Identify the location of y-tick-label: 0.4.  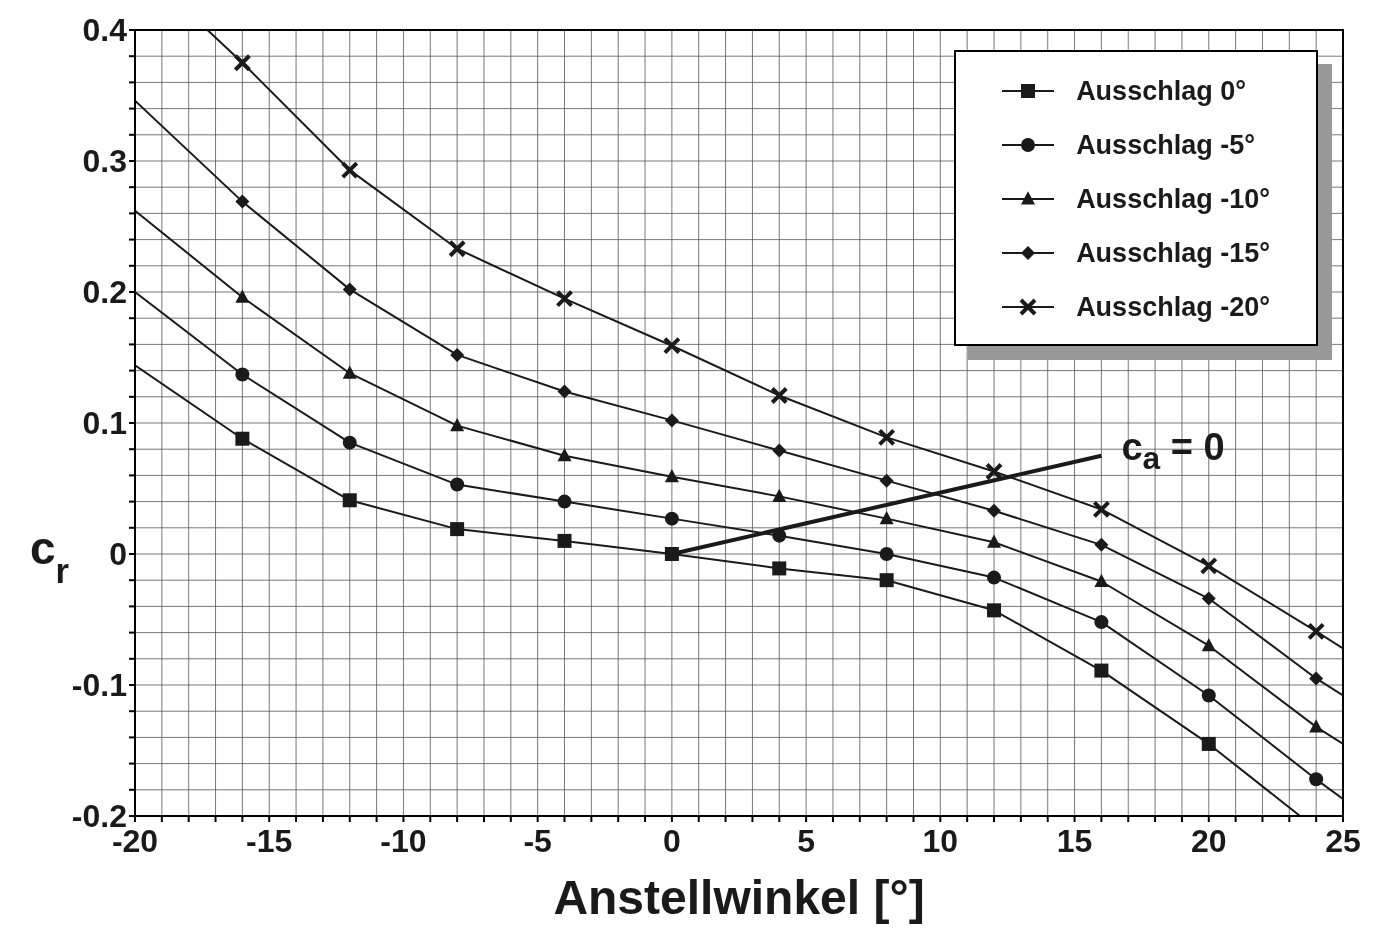
(105, 30).